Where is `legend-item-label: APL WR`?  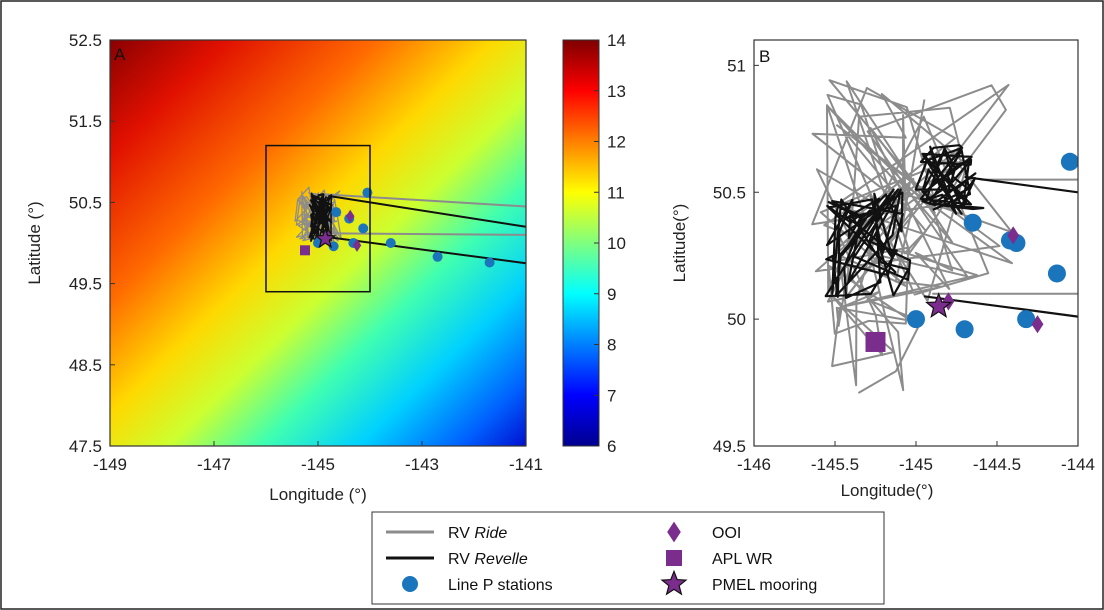 legend-item-label: APL WR is located at coordinates (742, 559).